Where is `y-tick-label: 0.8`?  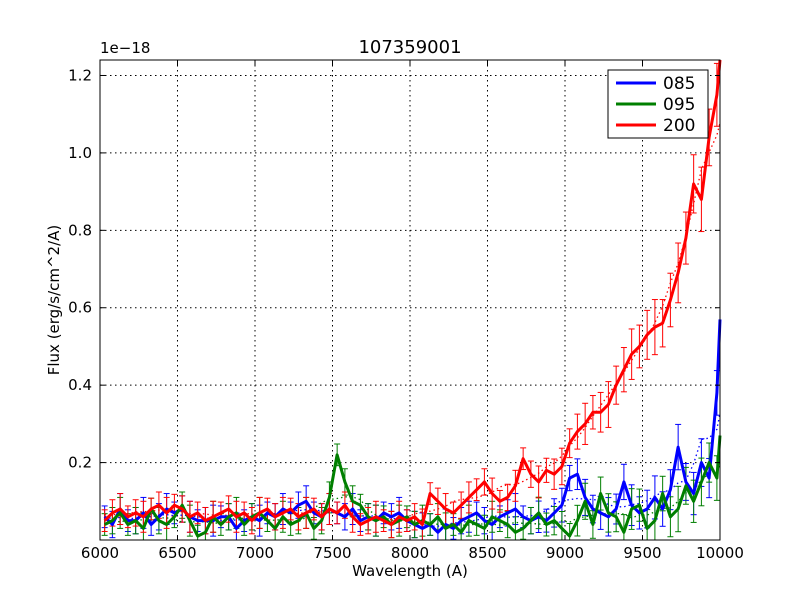 y-tick-label: 0.8 is located at coordinates (80, 230).